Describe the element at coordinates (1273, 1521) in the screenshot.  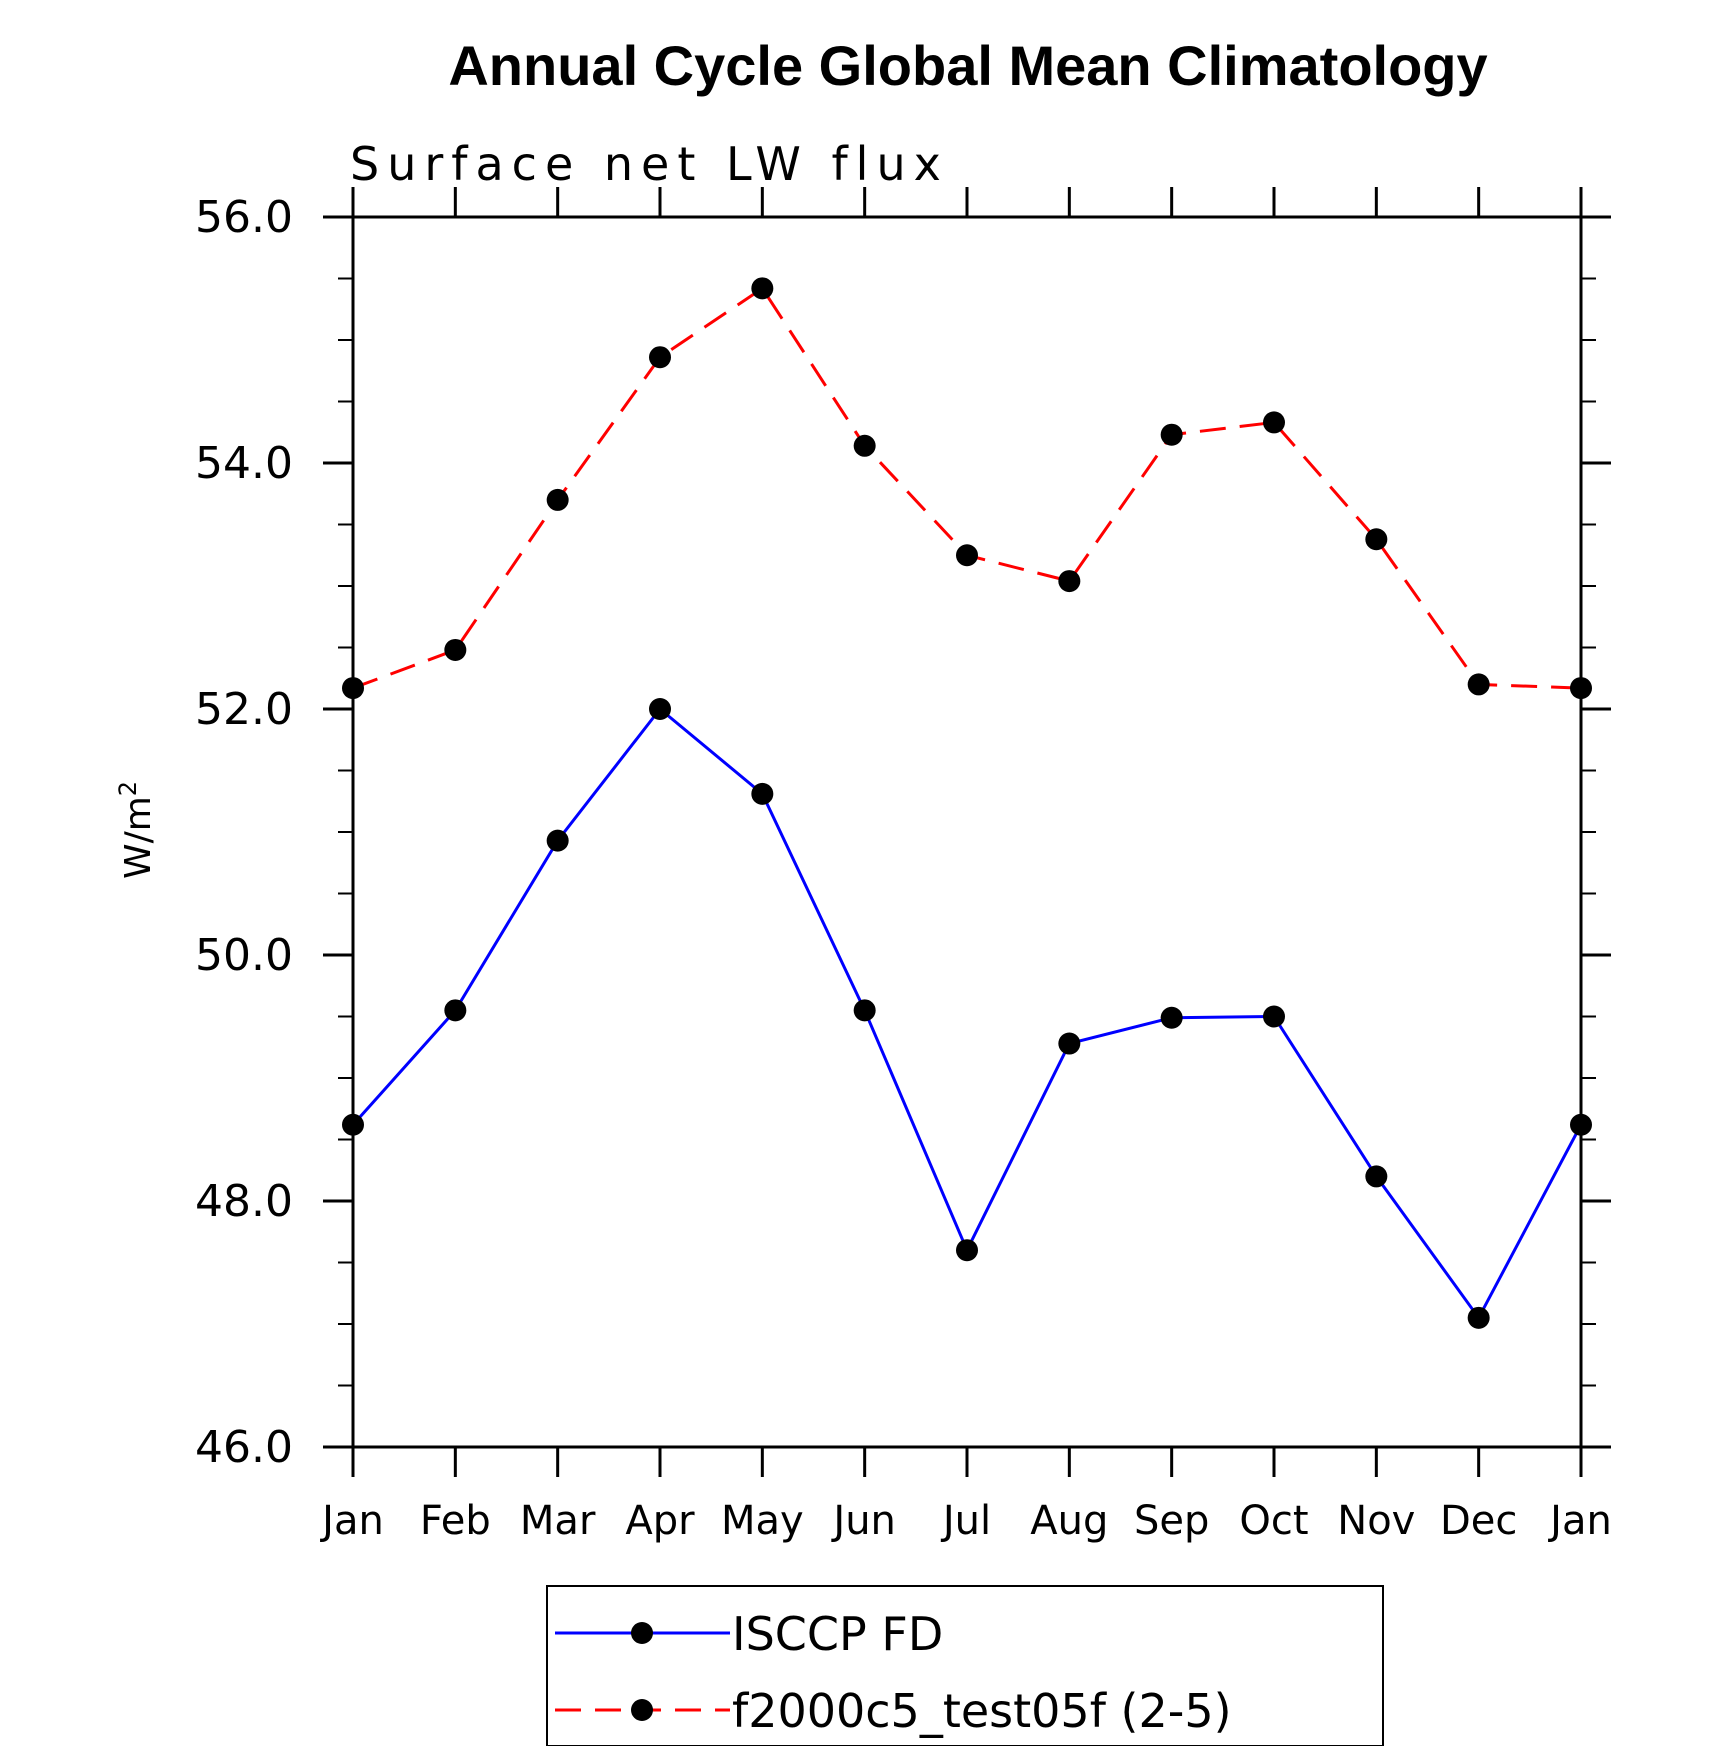
I see `x-tick-label: Oct` at that location.